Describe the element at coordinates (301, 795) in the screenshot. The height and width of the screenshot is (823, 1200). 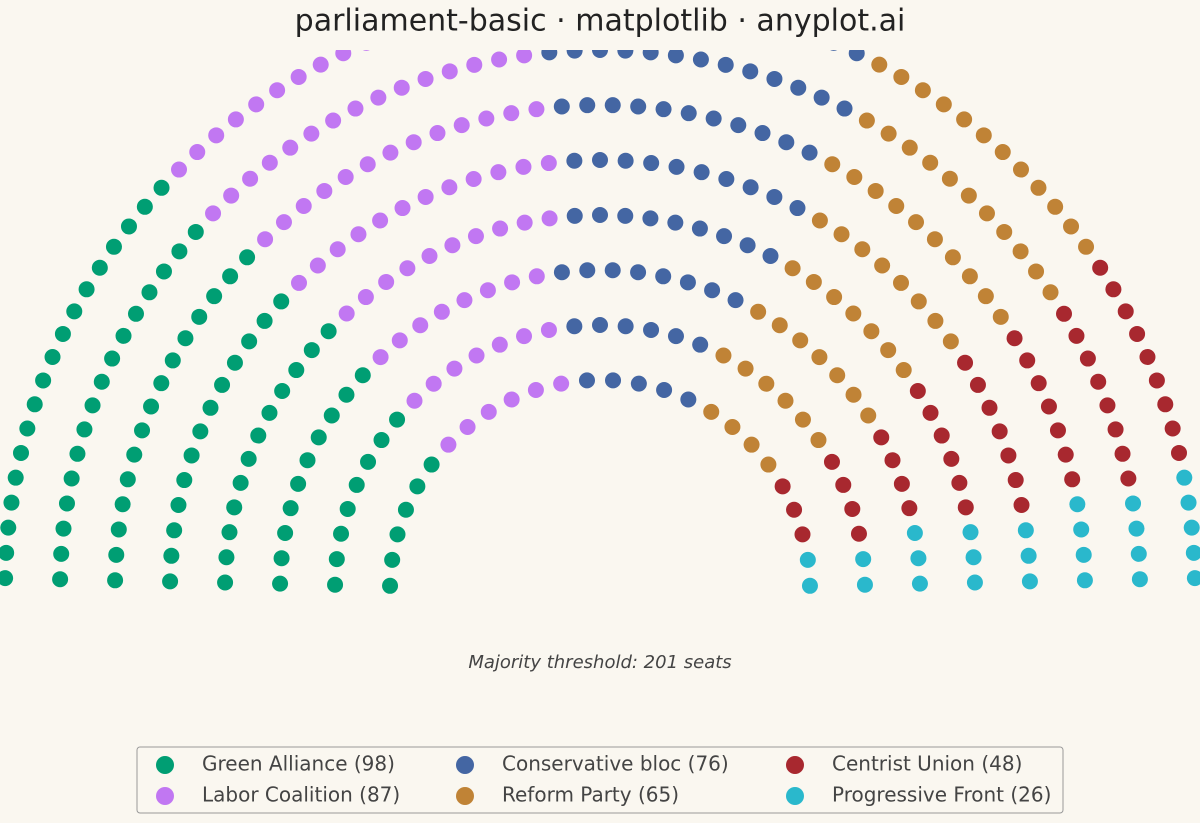
I see `legend-label: Labor Coalition (87)` at that location.